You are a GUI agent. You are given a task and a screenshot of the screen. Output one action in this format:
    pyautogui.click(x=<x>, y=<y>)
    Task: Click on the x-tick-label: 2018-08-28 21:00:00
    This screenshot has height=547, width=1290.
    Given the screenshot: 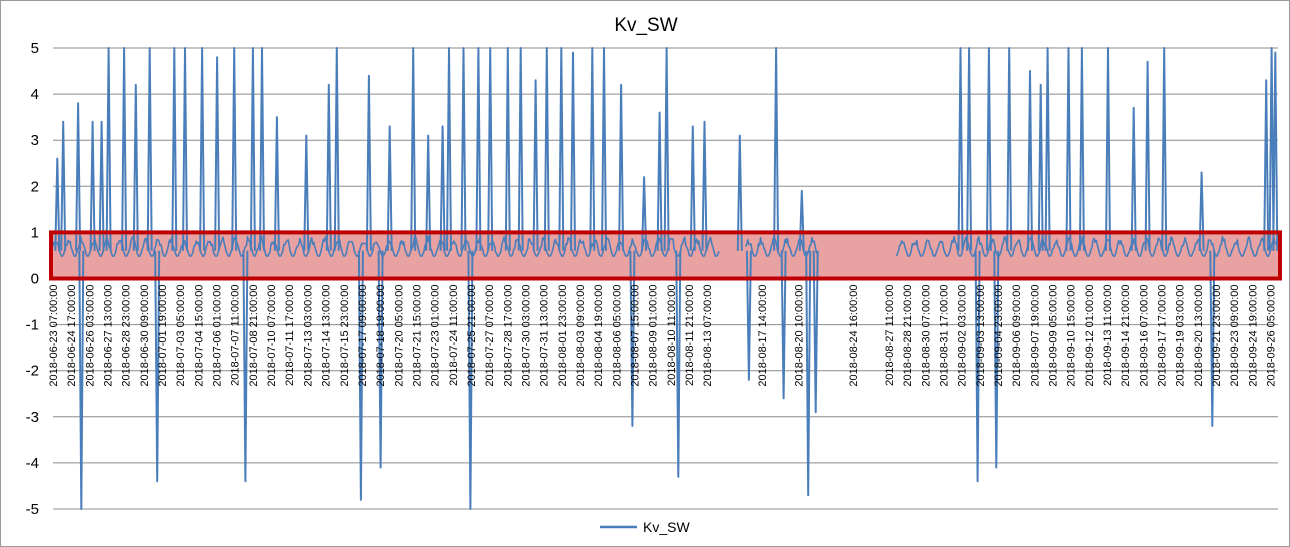 What is the action you would take?
    pyautogui.click(x=908, y=336)
    